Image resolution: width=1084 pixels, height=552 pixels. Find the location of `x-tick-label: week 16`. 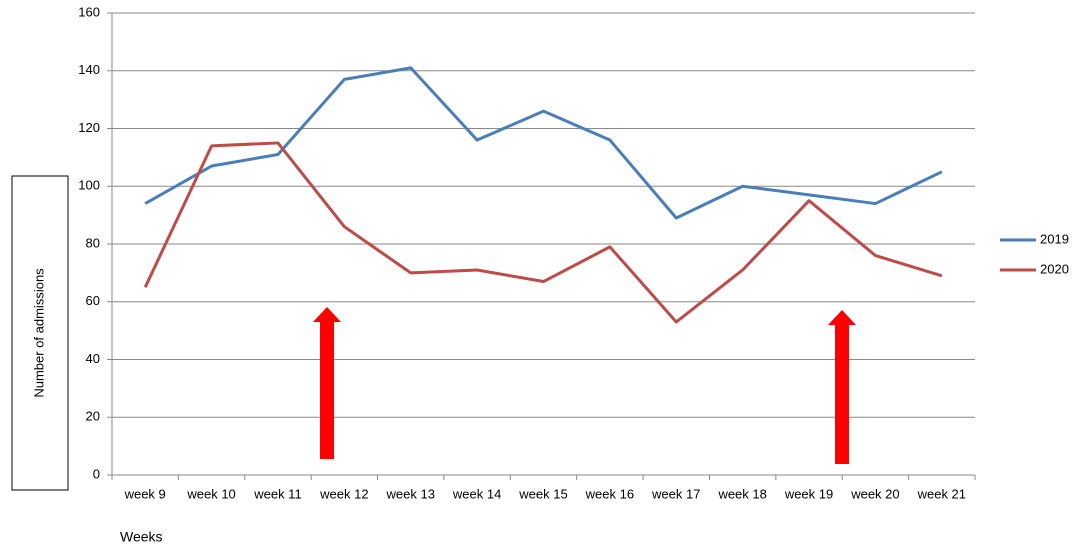

x-tick-label: week 16 is located at coordinates (609, 493).